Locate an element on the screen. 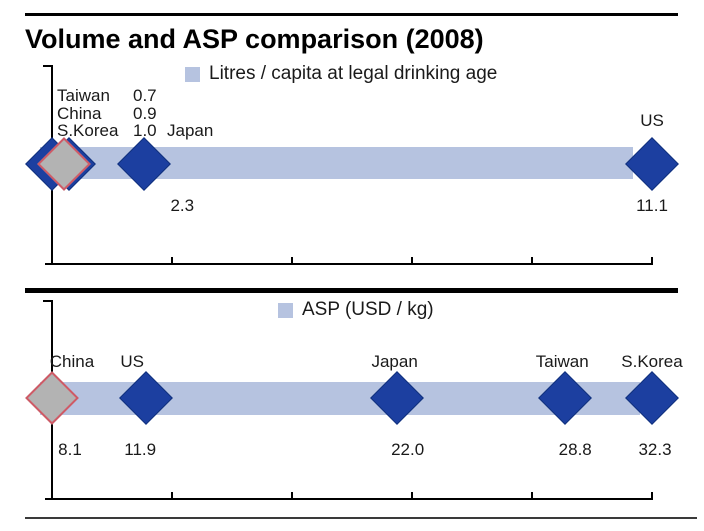 The image size is (704, 531). point-value-label: 32.3 is located at coordinates (655, 449).